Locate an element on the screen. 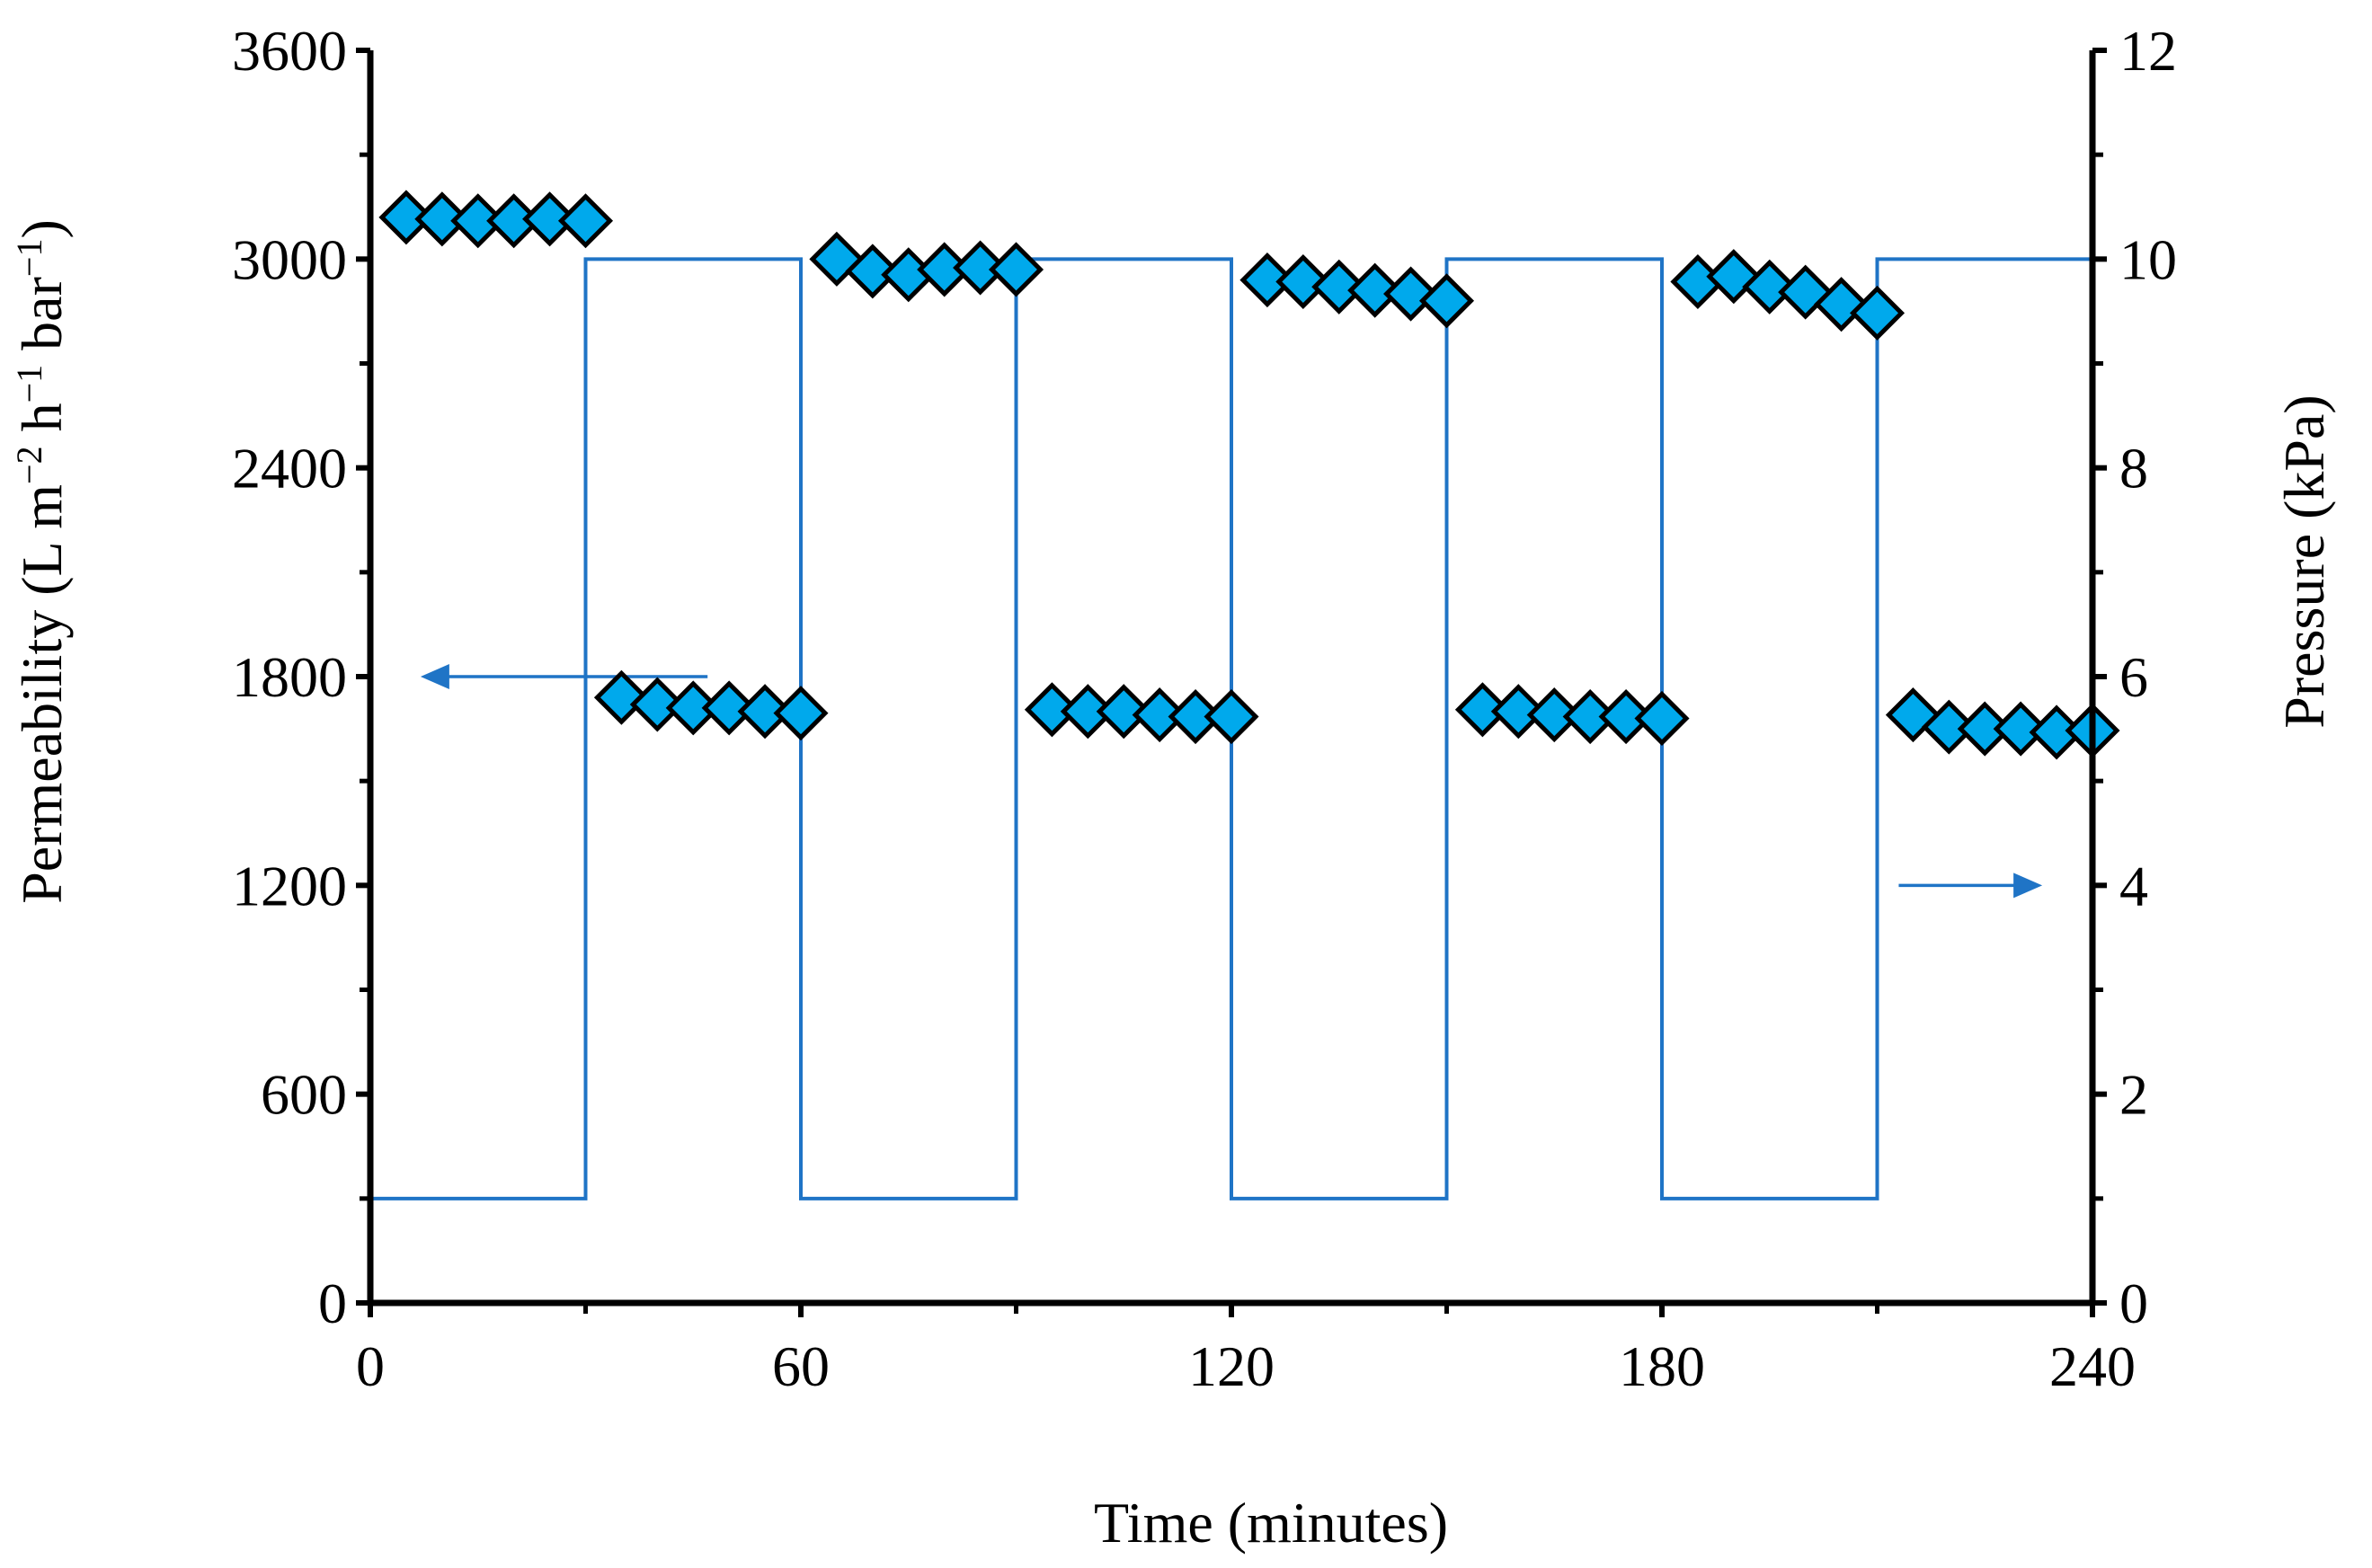 This screenshot has height=1568, width=2372. y-left-title-sup2: −1 is located at coordinates (29, 384).